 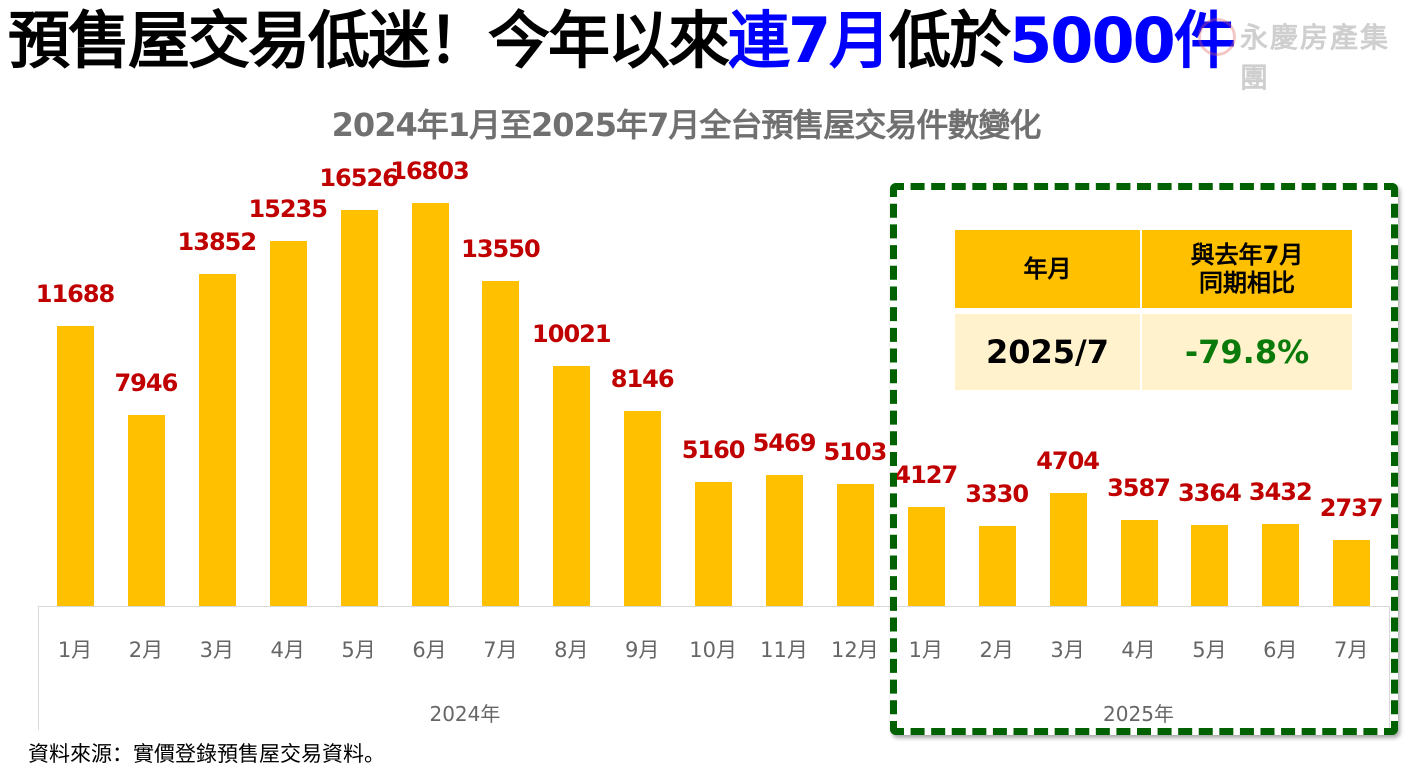 What do you see at coordinates (784, 650) in the screenshot?
I see `x-tick-label: 11月` at bounding box center [784, 650].